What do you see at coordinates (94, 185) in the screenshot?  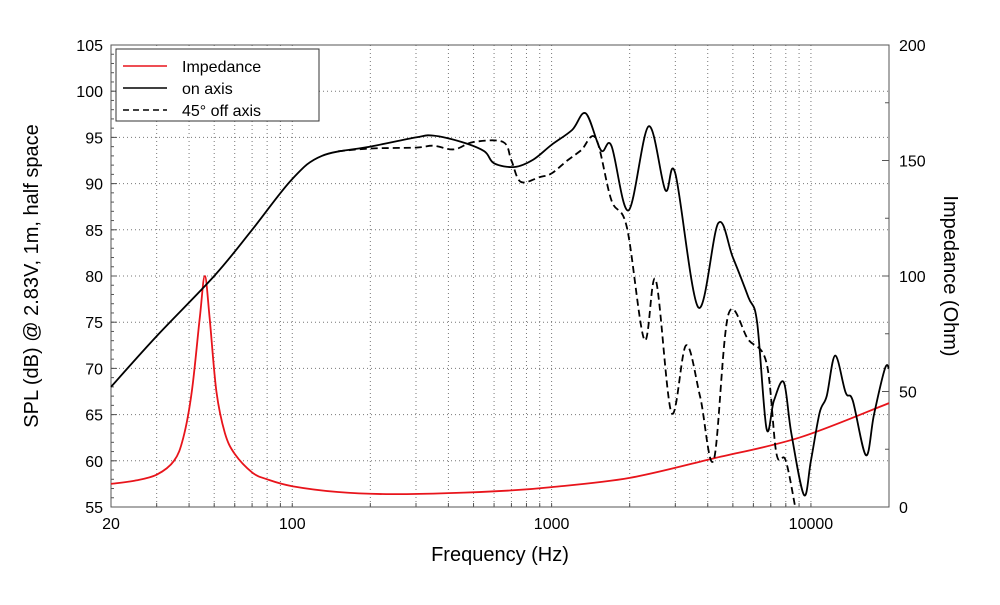 I see `y-tick-label: 90` at bounding box center [94, 185].